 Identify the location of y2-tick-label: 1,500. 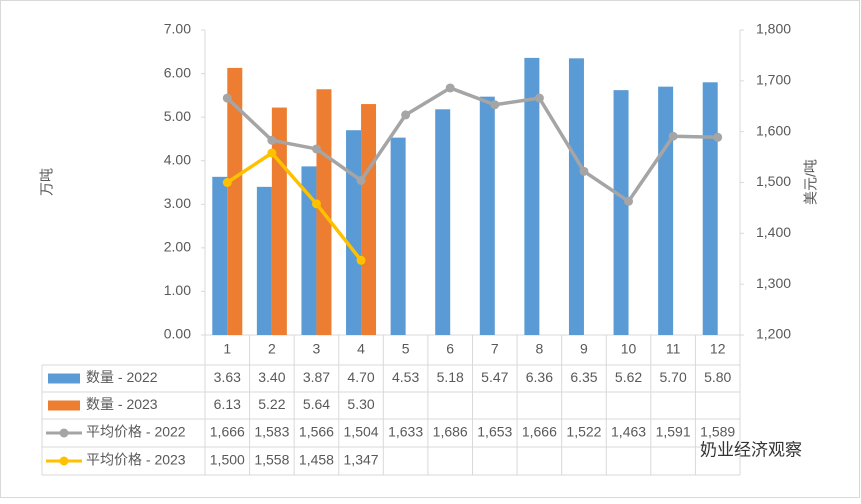
(773, 181).